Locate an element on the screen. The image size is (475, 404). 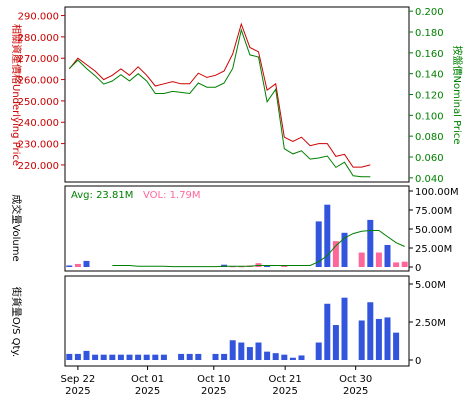
os-qty-tick-label: 0 is located at coordinates (418, 361).